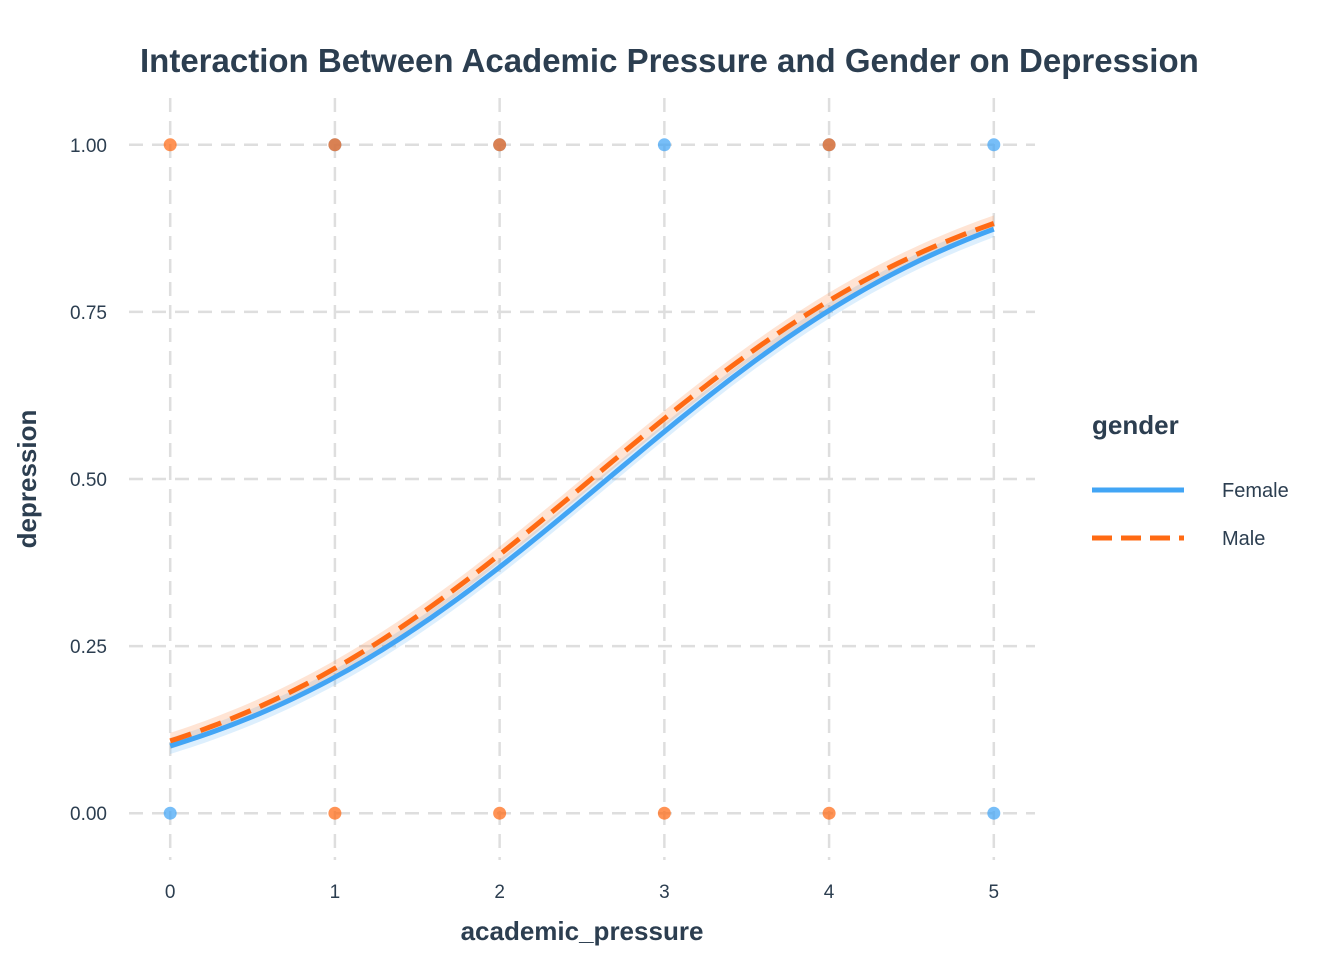  What do you see at coordinates (1243, 539) in the screenshot?
I see `legend-label-male: Male` at bounding box center [1243, 539].